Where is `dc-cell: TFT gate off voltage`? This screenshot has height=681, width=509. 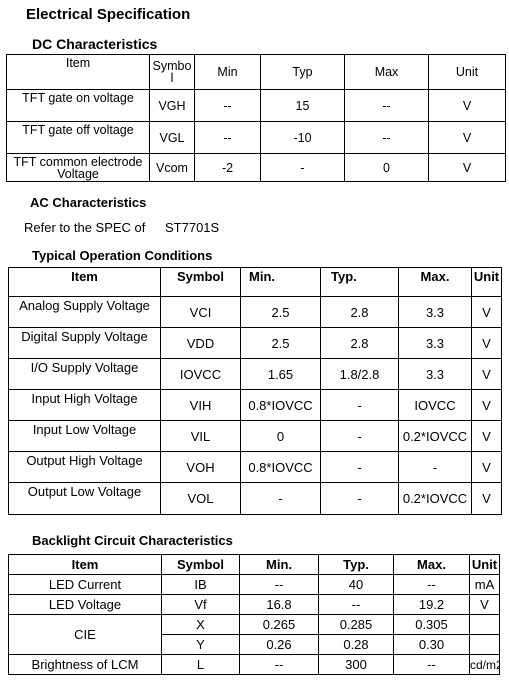
dc-cell: TFT gate off voltage is located at coordinates (78, 137).